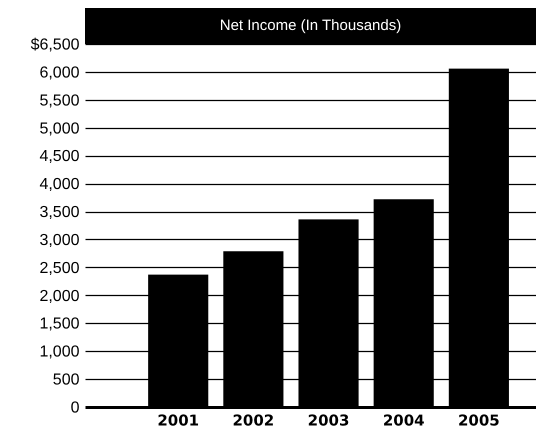  I want to click on y-tick-label: $6,500, so click(55, 45).